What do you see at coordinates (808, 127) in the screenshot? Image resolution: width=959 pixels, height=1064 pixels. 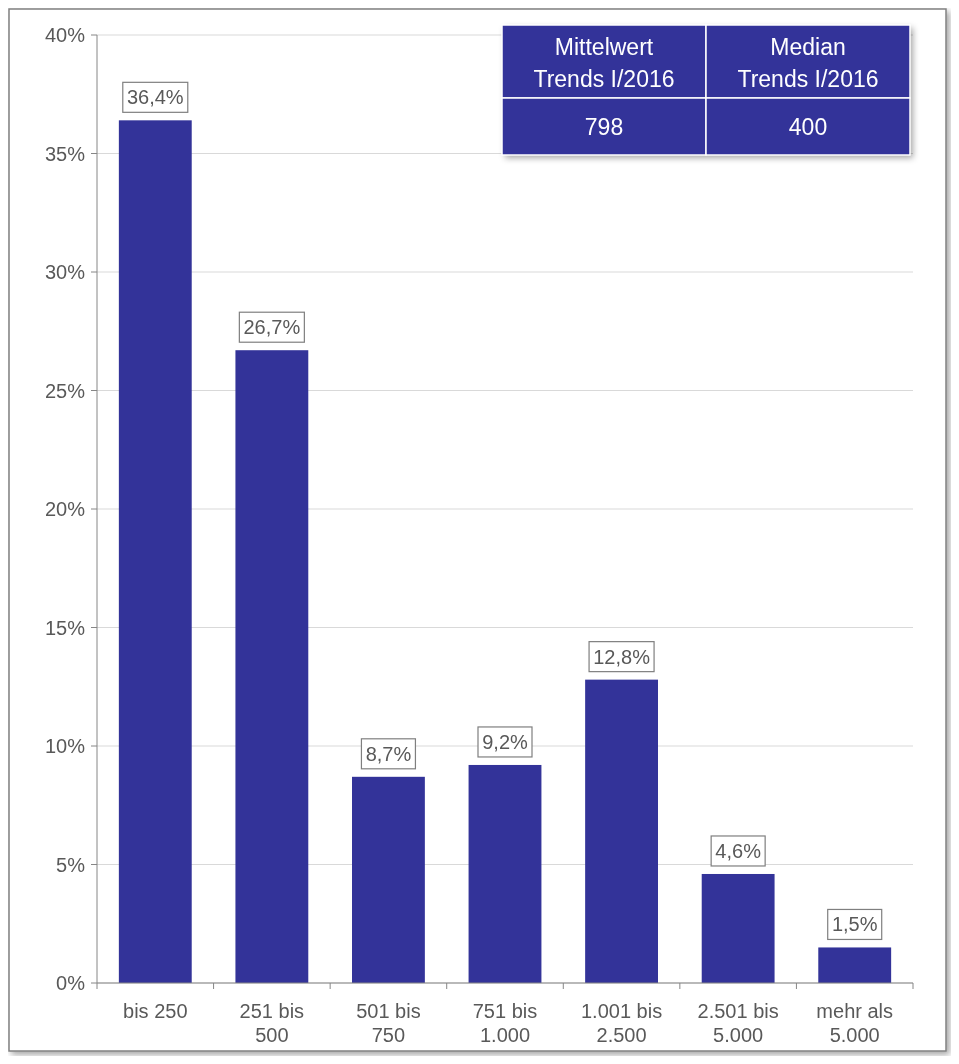 I see `annotation: 400` at bounding box center [808, 127].